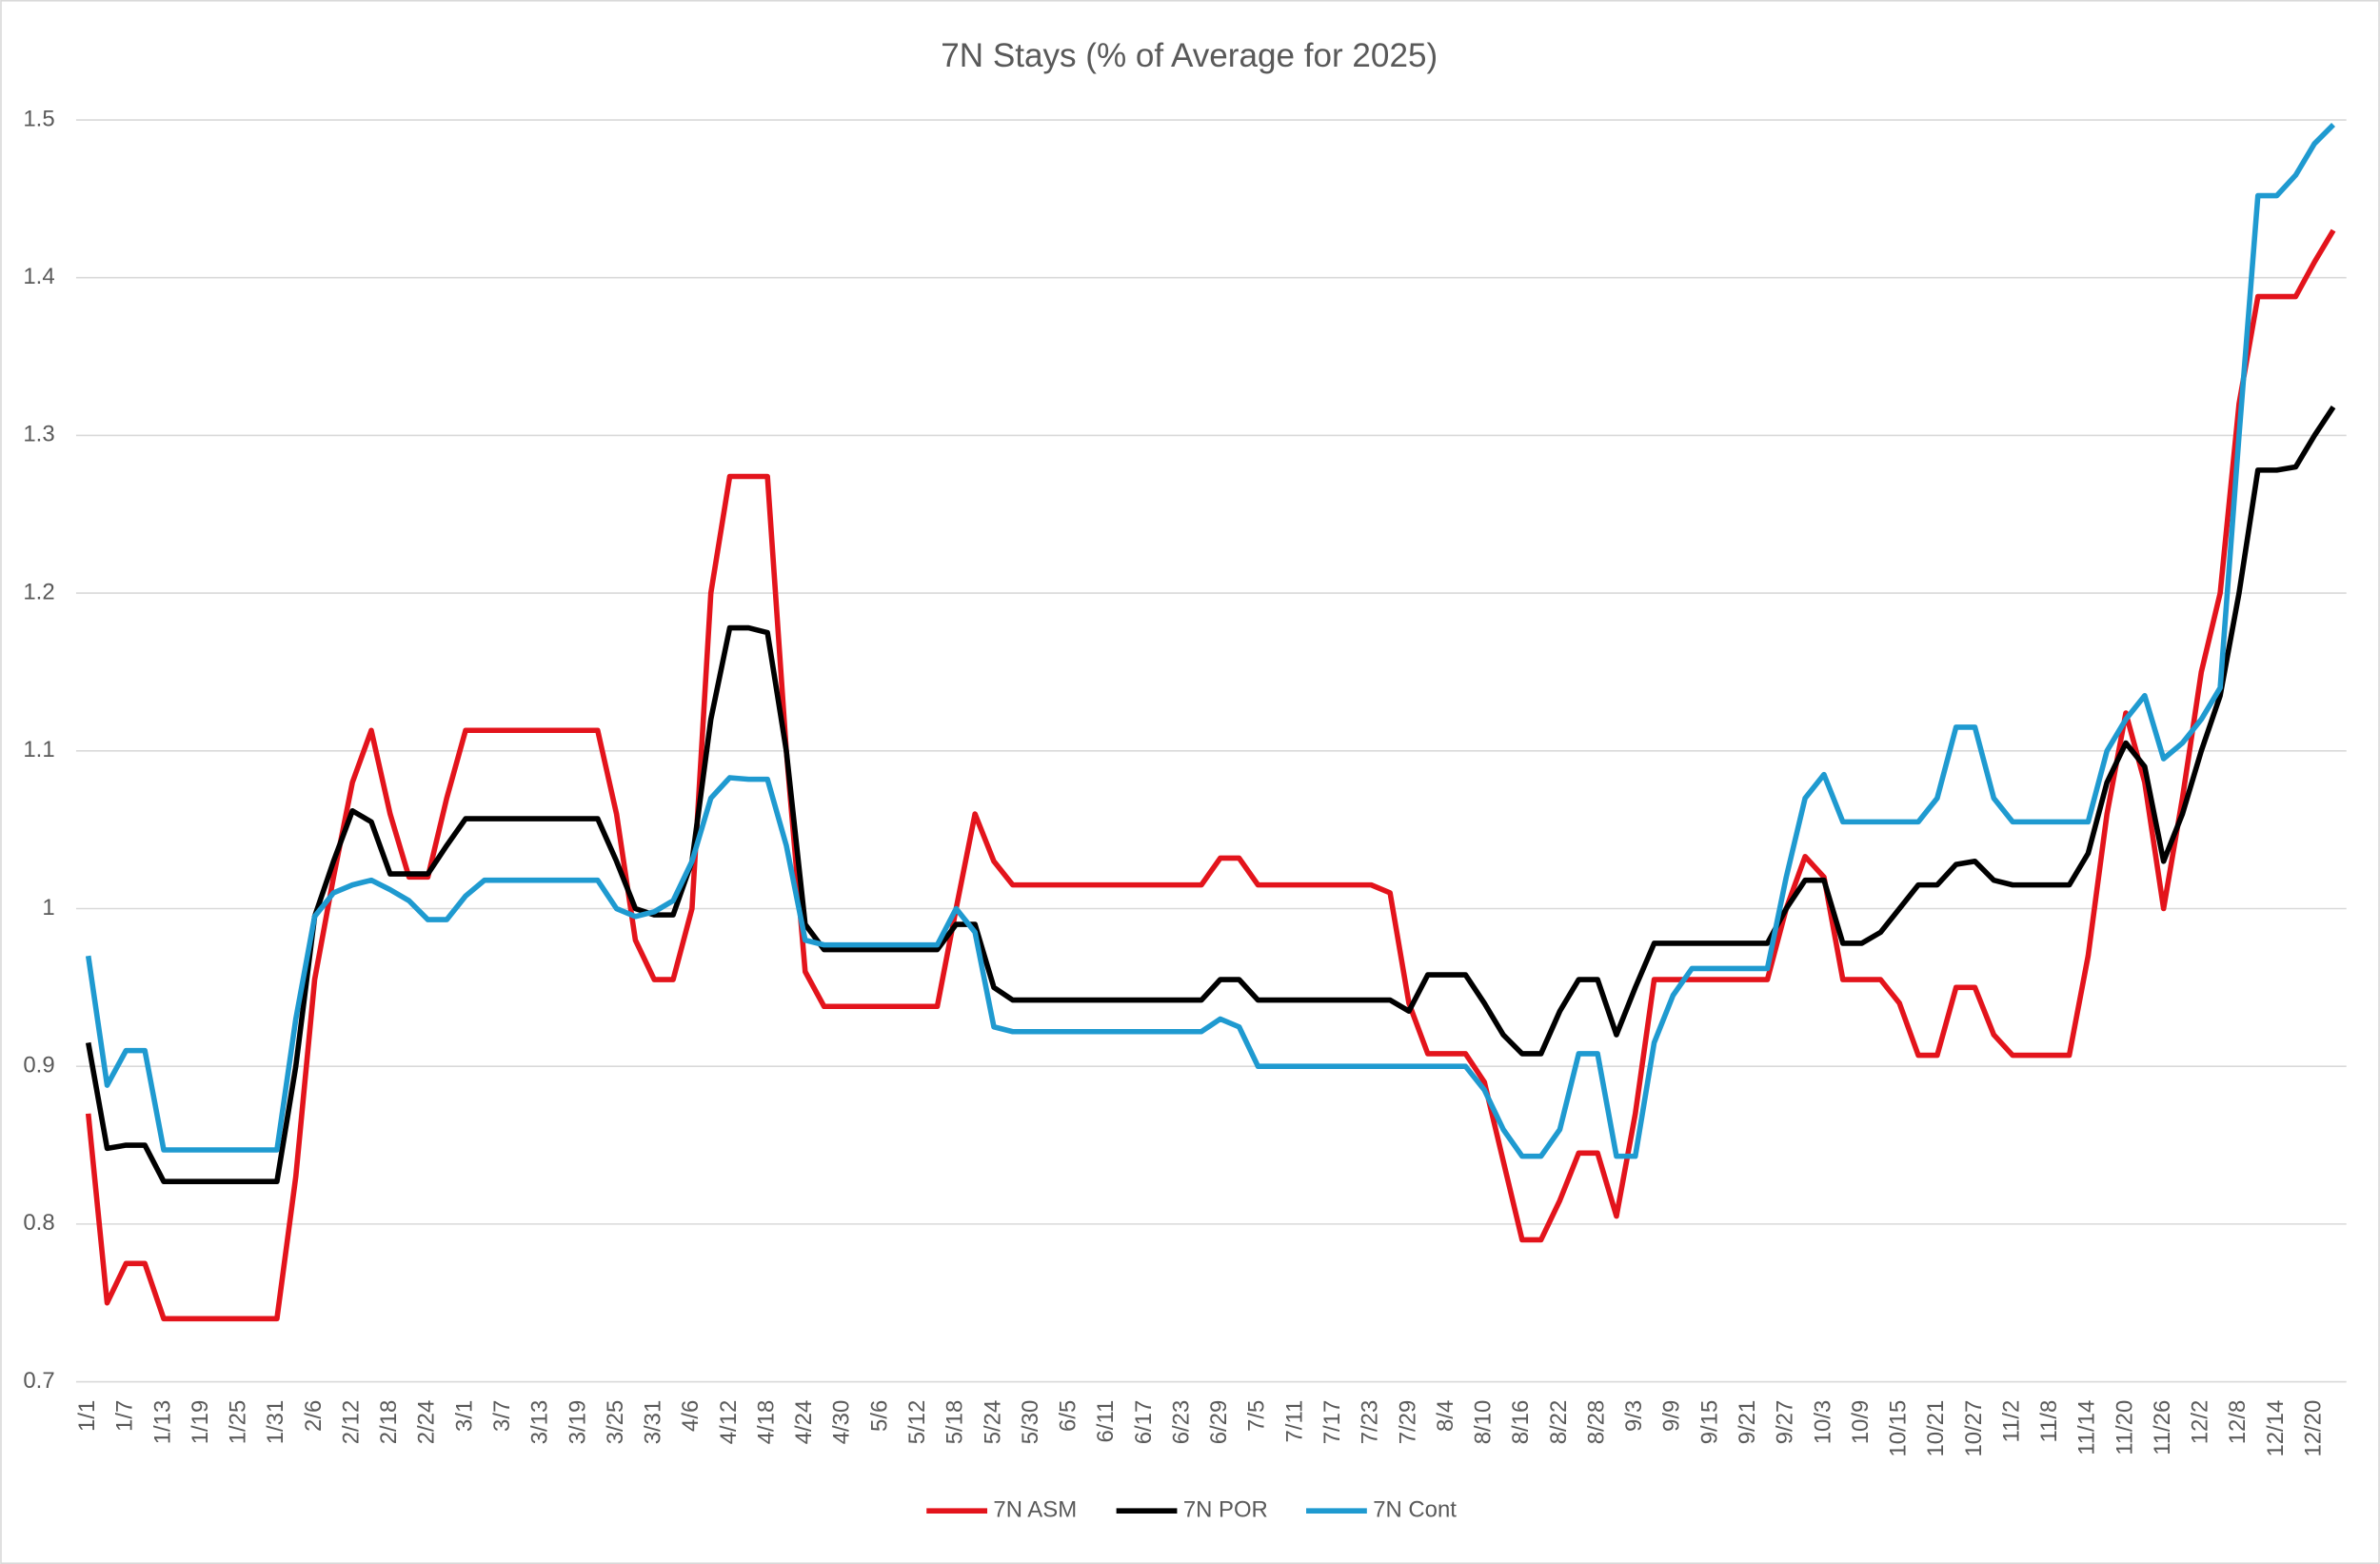 The height and width of the screenshot is (1564, 2380). Describe the element at coordinates (993, 1422) in the screenshot. I see `x-tick-label: 5/24` at that location.